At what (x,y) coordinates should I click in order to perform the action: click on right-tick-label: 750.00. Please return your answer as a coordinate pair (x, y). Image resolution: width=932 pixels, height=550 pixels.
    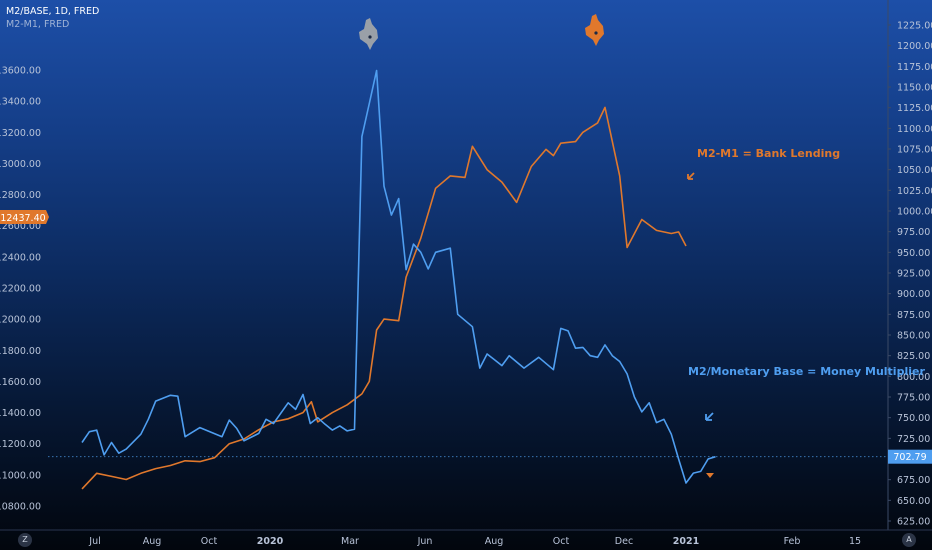
    Looking at the image, I should click on (913, 418).